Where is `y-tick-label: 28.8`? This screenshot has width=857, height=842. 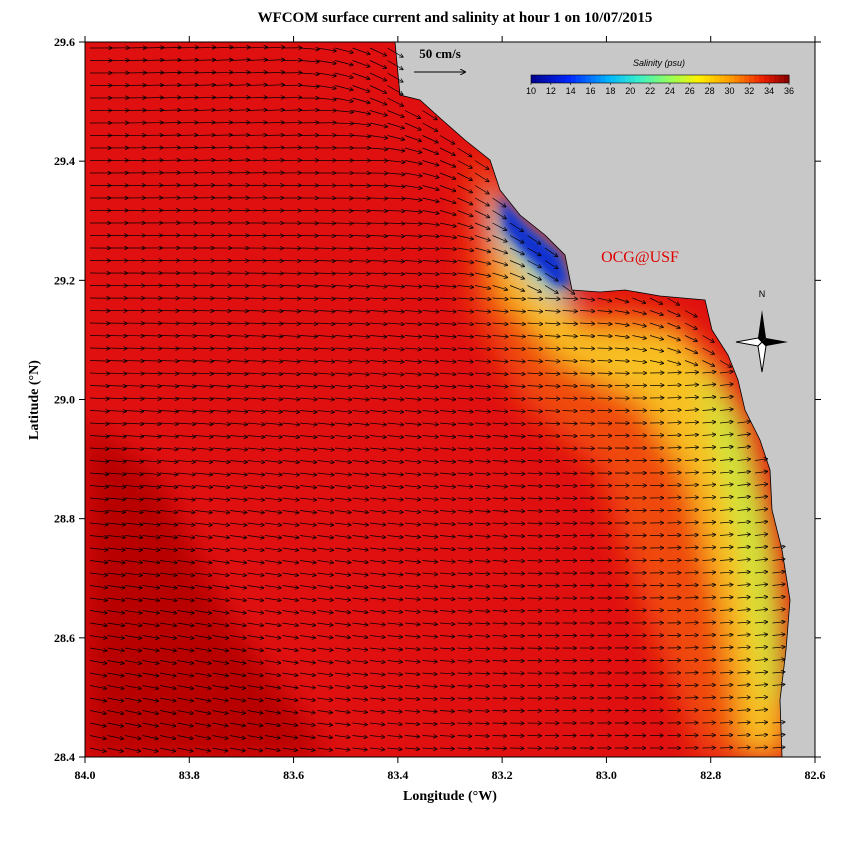 y-tick-label: 28.8 is located at coordinates (64, 519).